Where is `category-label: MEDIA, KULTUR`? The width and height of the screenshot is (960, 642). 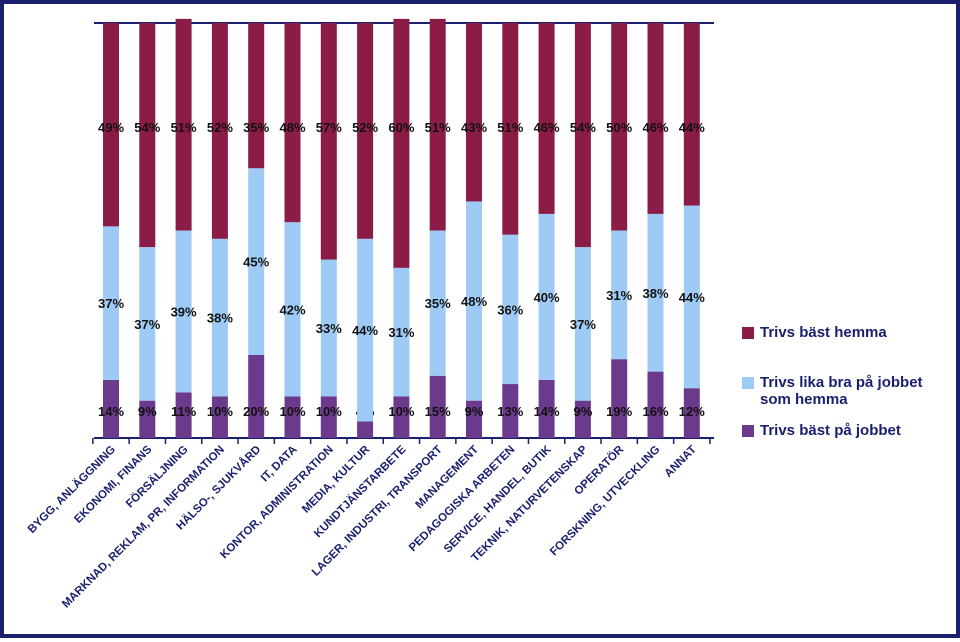 category-label: MEDIA, KULTUR is located at coordinates (336, 479).